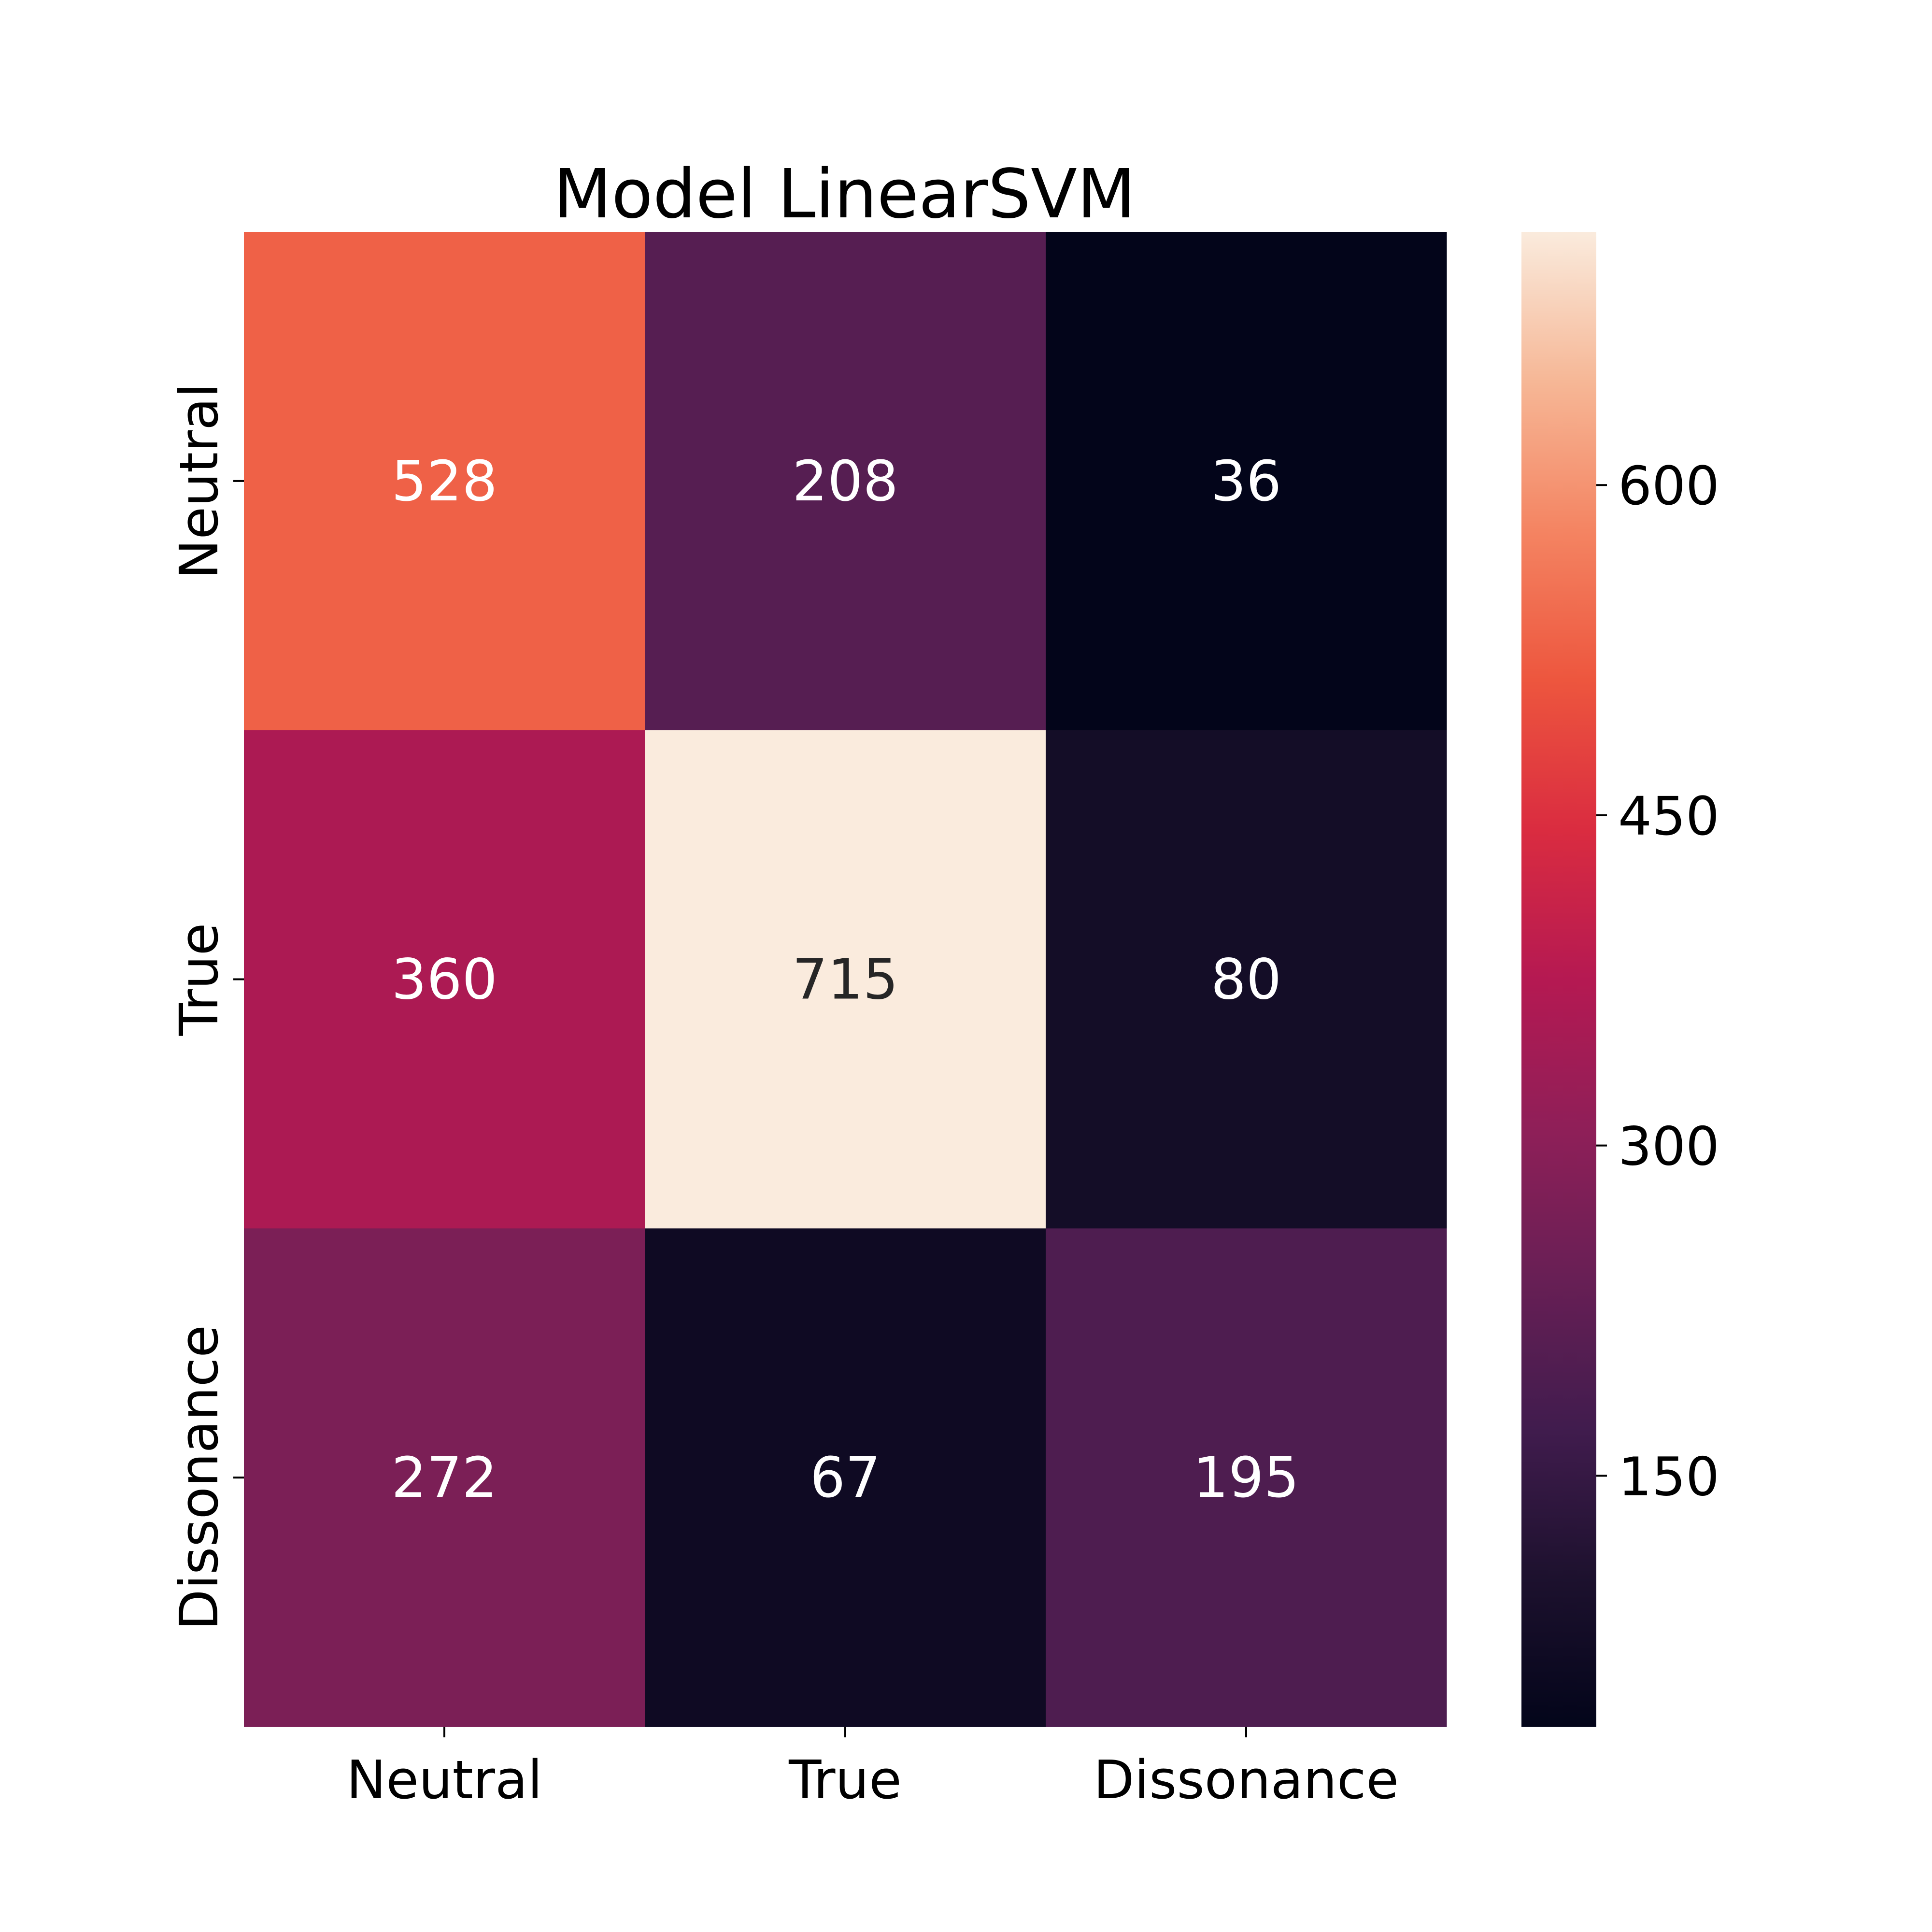 This screenshot has height=1932, width=1932. I want to click on cell-value-label: 715, so click(845, 980).